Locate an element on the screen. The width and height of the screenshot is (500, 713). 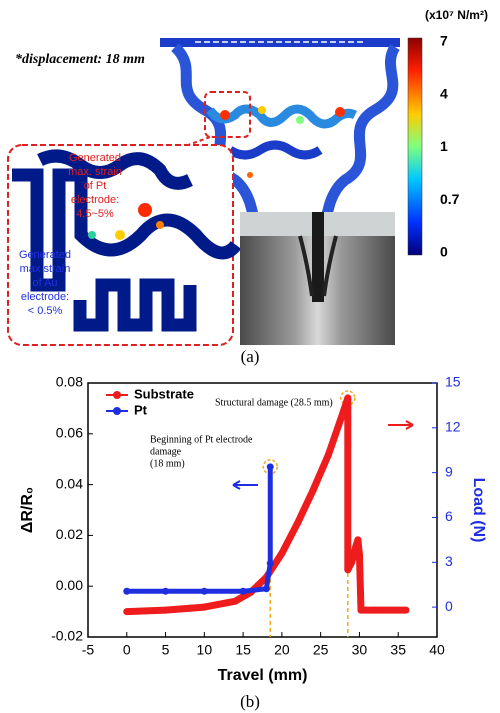
y2-tick-label: 6 is located at coordinates (449, 516).